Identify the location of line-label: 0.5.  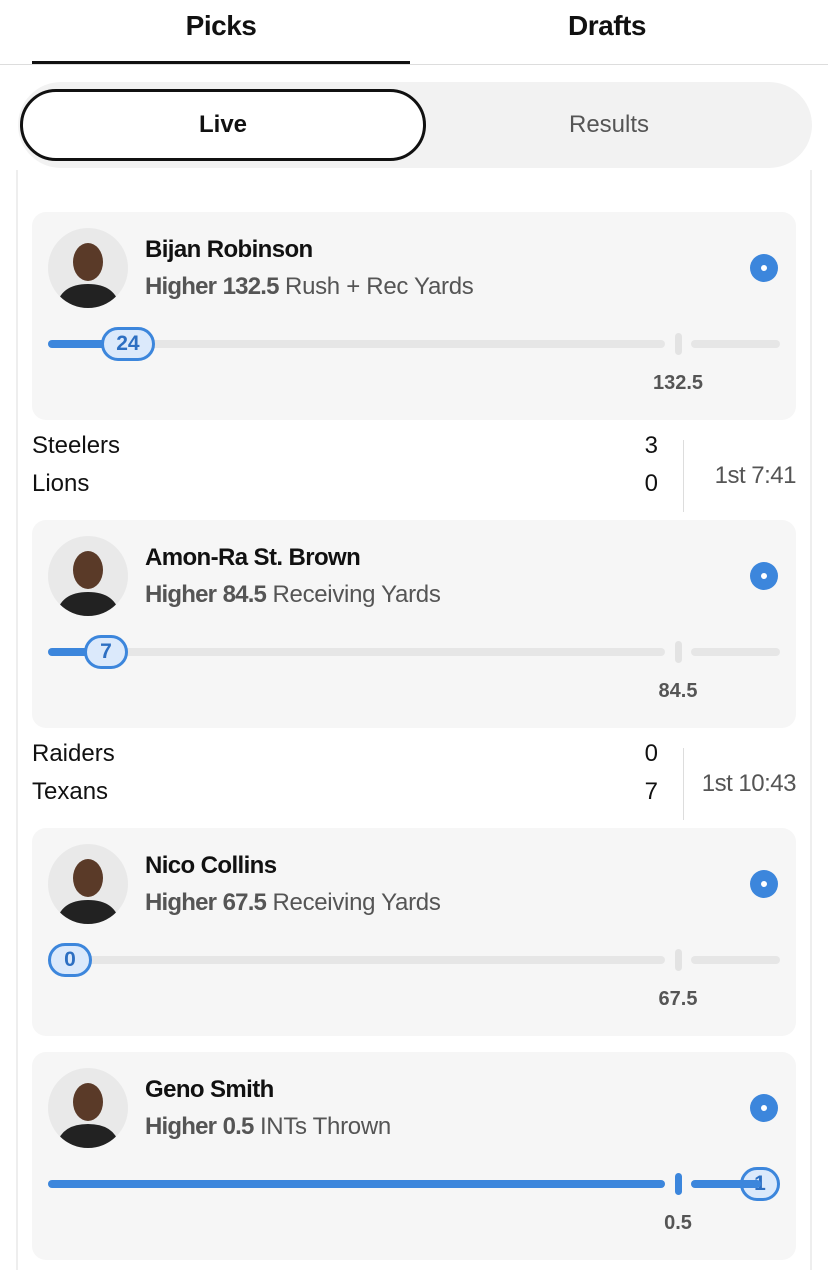
(678, 1223).